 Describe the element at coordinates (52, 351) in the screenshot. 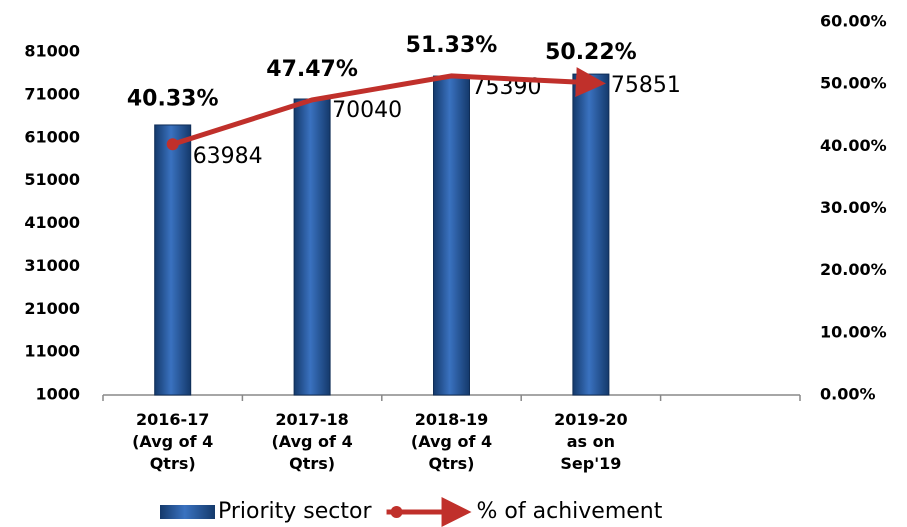

I see `y-tick-label: 11000` at that location.